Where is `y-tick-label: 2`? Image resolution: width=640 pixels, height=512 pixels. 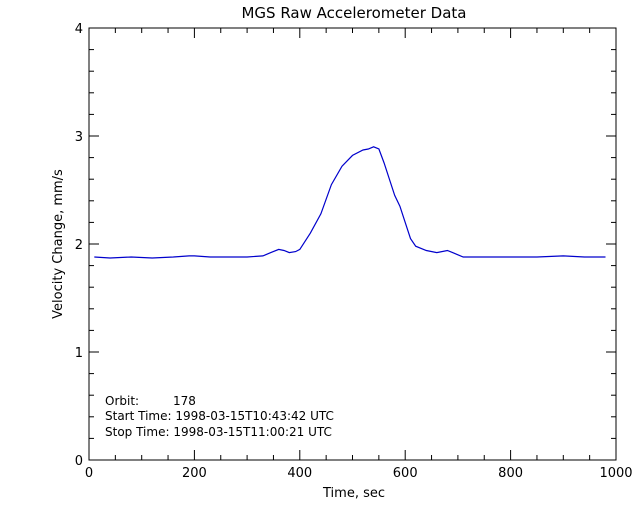
y-tick-label: 2 is located at coordinates (79, 245).